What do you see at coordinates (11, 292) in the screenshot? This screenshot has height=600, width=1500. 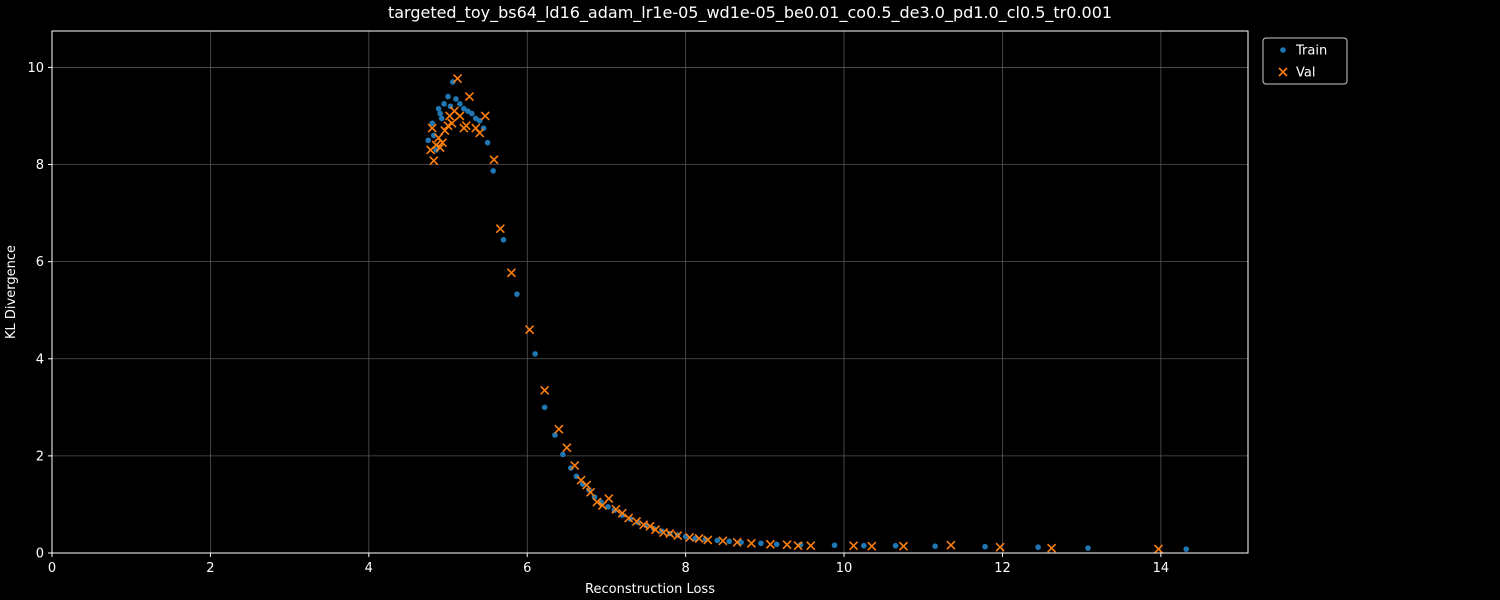 I see `y-axis-label: KL Divergence` at bounding box center [11, 292].